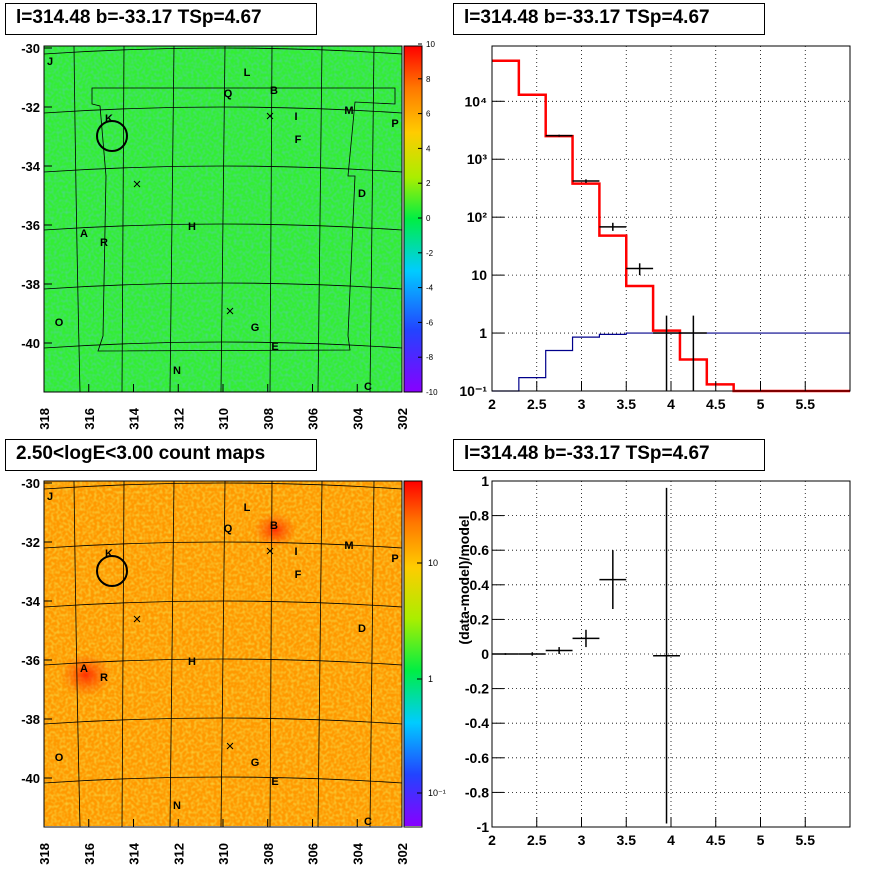 The image size is (896, 872). I want to click on y-tick-label: -40, so click(30, 343).